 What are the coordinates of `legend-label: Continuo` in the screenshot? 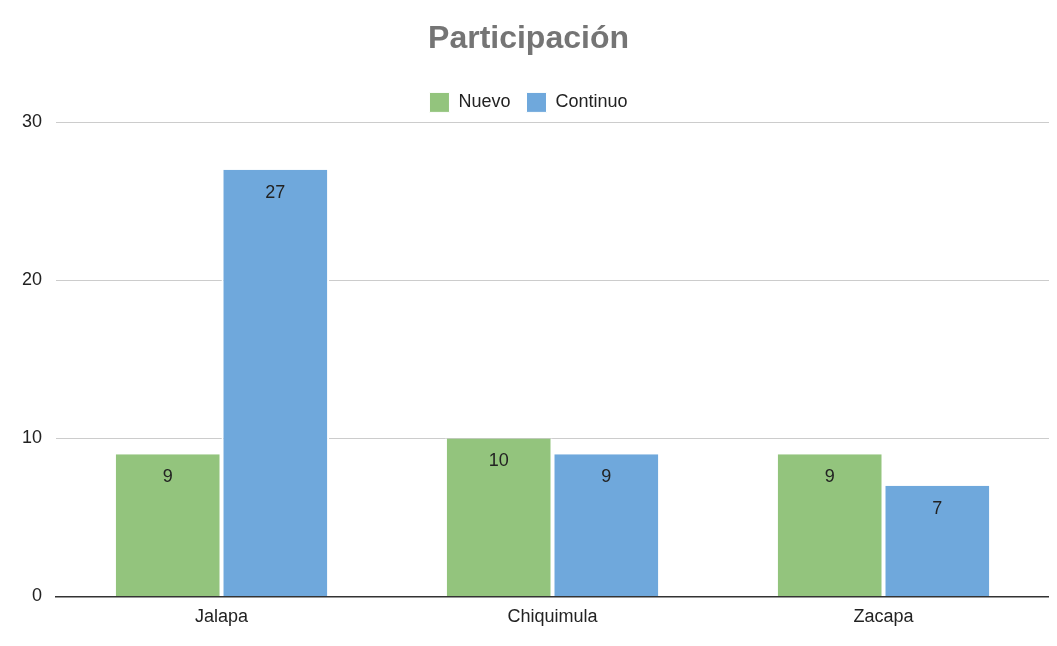 It's located at (591, 101).